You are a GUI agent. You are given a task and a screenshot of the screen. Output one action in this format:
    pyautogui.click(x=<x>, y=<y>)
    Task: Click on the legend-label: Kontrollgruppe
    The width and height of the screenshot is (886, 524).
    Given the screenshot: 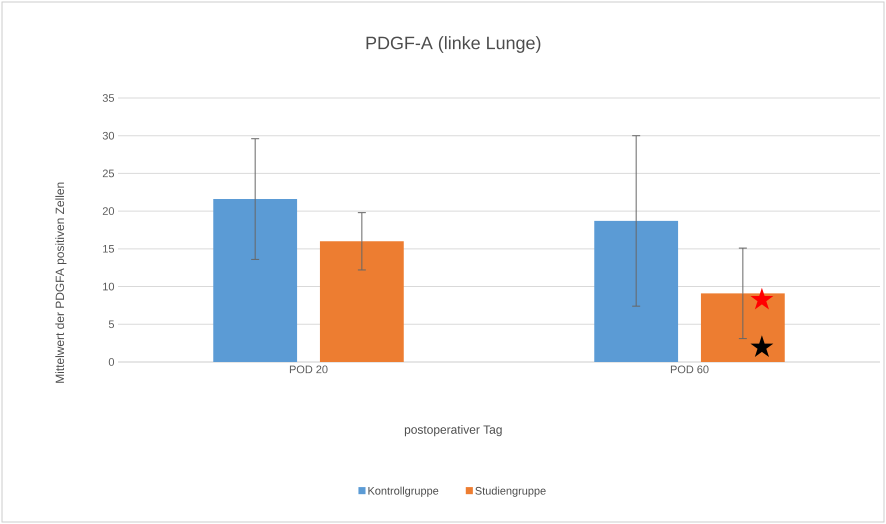 What is the action you would take?
    pyautogui.click(x=403, y=491)
    